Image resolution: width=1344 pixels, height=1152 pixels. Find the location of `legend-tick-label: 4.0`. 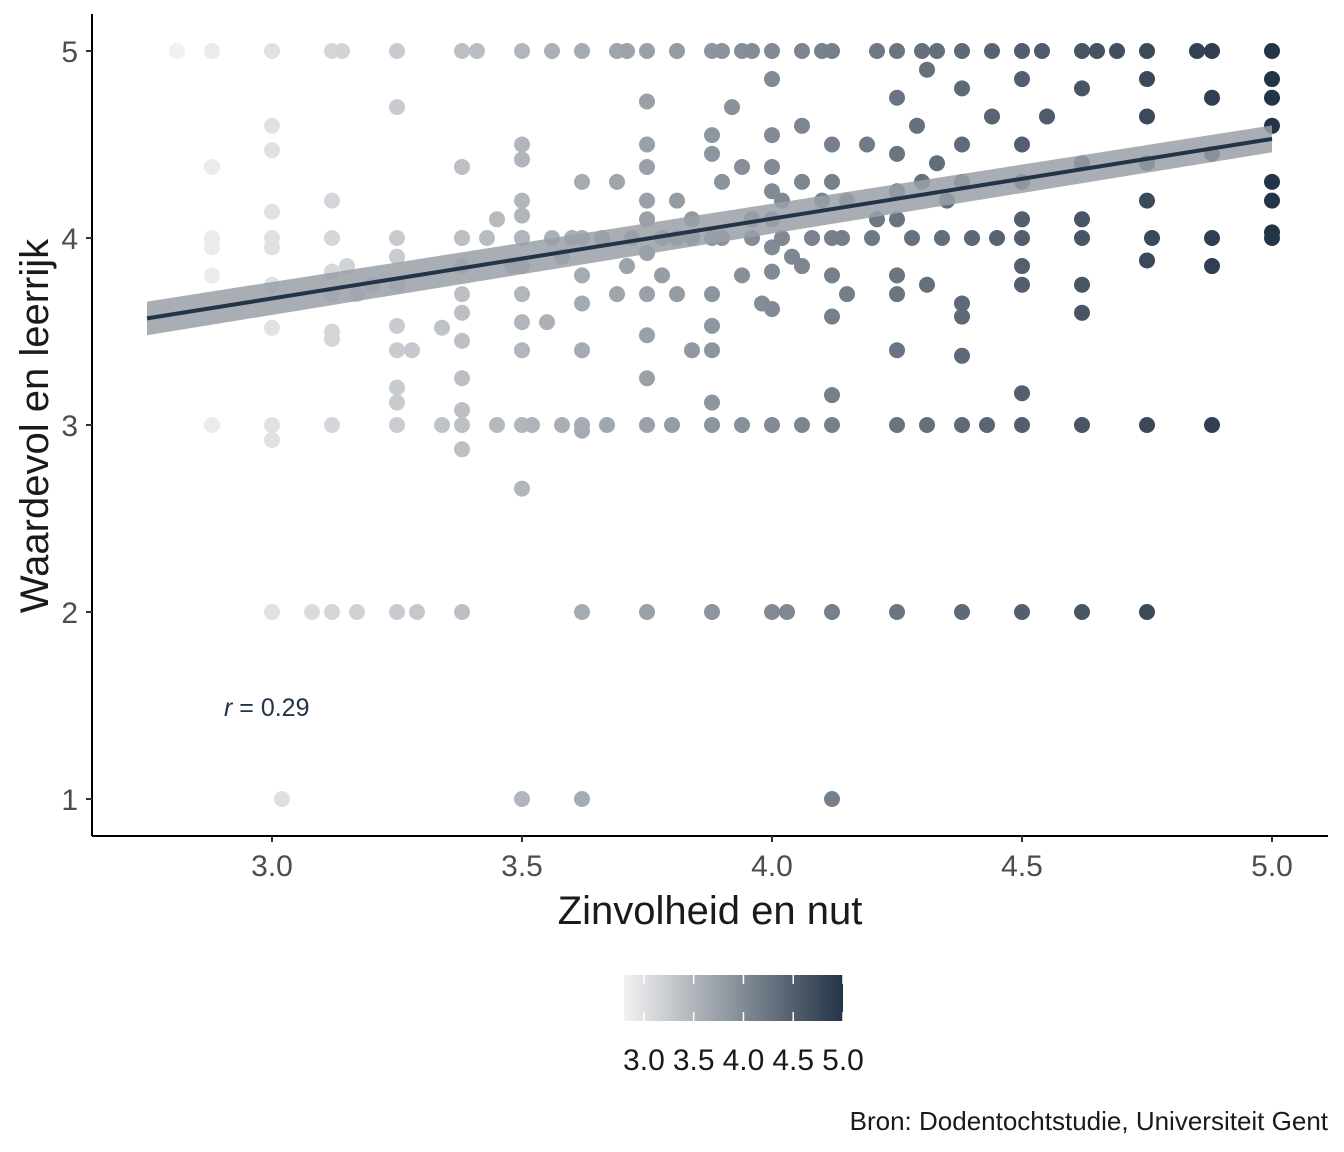

legend-tick-label: 4.0 is located at coordinates (744, 1060).